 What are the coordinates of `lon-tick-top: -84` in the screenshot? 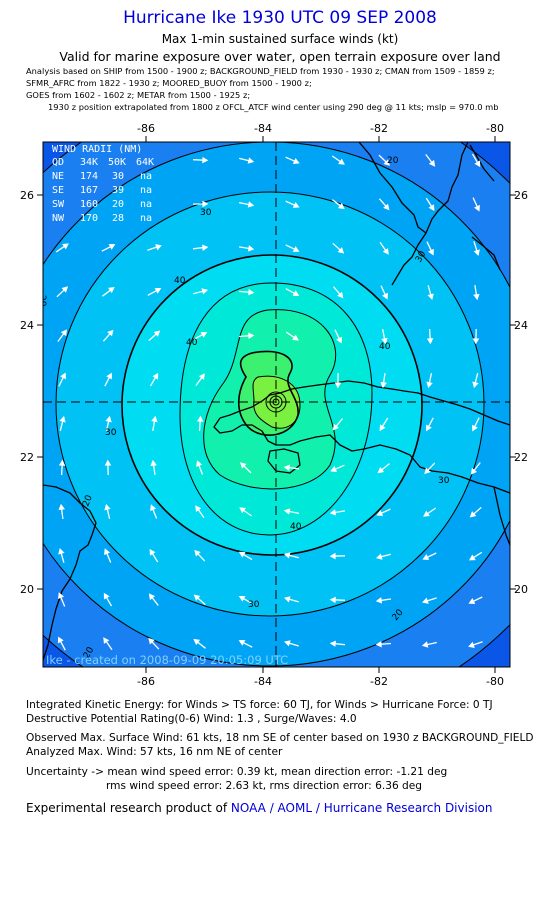 It's located at (263, 128).